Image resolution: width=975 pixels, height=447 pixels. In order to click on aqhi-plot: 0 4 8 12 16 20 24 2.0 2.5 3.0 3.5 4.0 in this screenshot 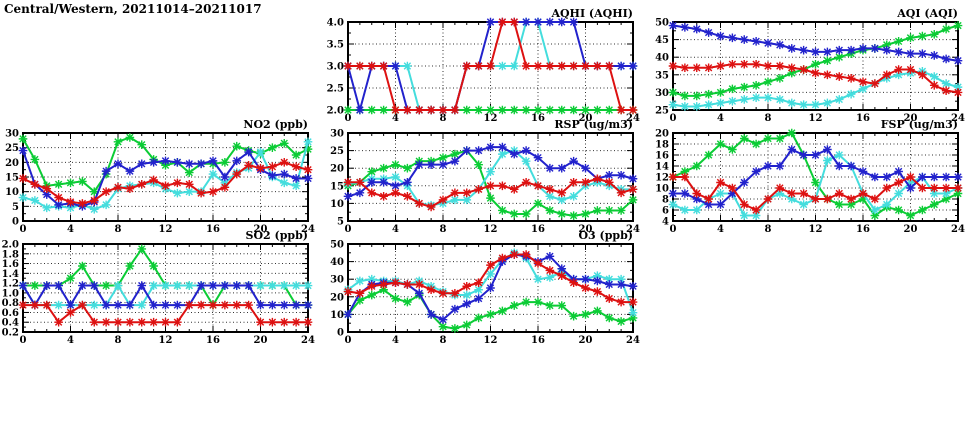, I will do `click(483, 70)`.